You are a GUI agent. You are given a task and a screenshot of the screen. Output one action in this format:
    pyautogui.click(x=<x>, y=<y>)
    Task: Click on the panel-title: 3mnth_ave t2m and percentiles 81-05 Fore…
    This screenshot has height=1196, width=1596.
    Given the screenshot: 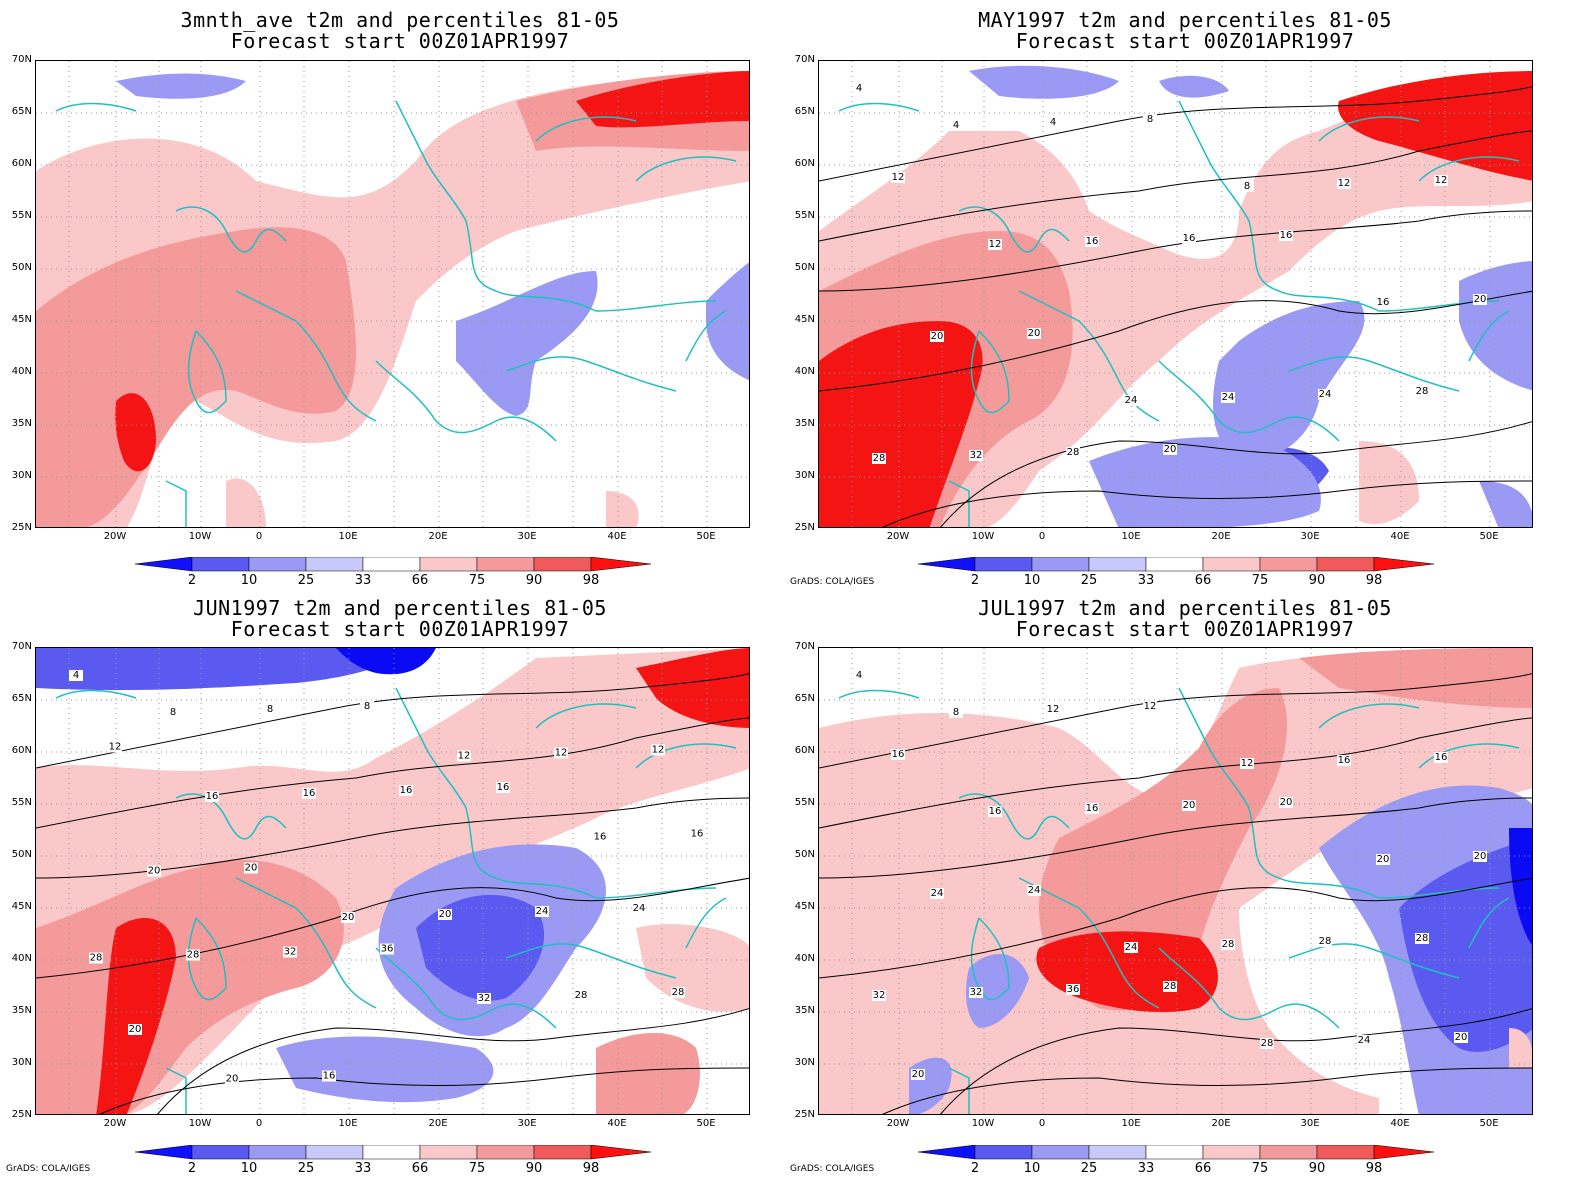 What is the action you would take?
    pyautogui.click(x=400, y=31)
    